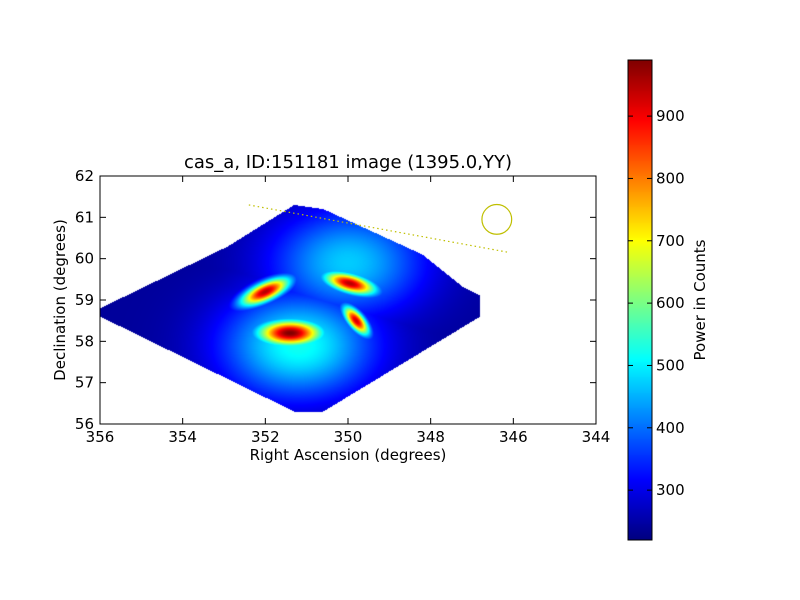 The height and width of the screenshot is (600, 800). Describe the element at coordinates (670, 365) in the screenshot. I see `colorbar-tick-label: 500` at that location.